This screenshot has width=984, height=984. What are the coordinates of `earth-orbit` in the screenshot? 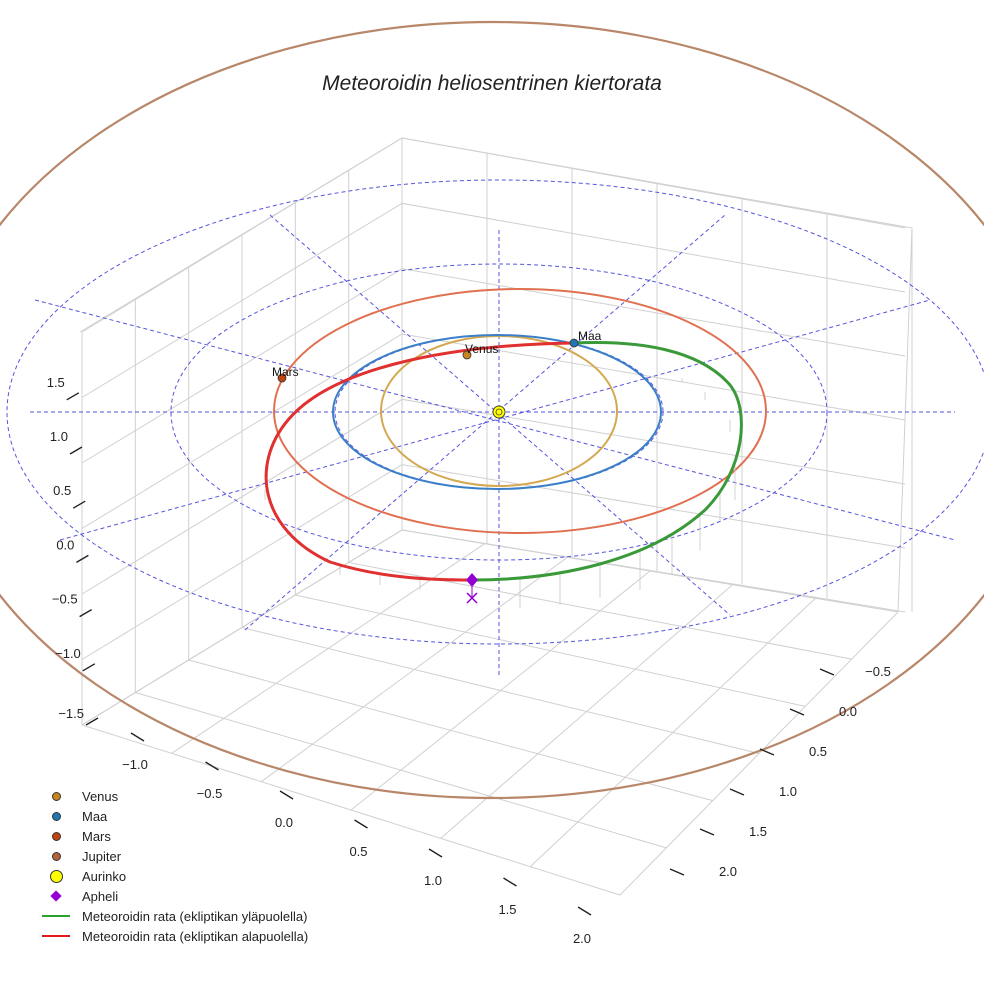 It's located at (497, 412).